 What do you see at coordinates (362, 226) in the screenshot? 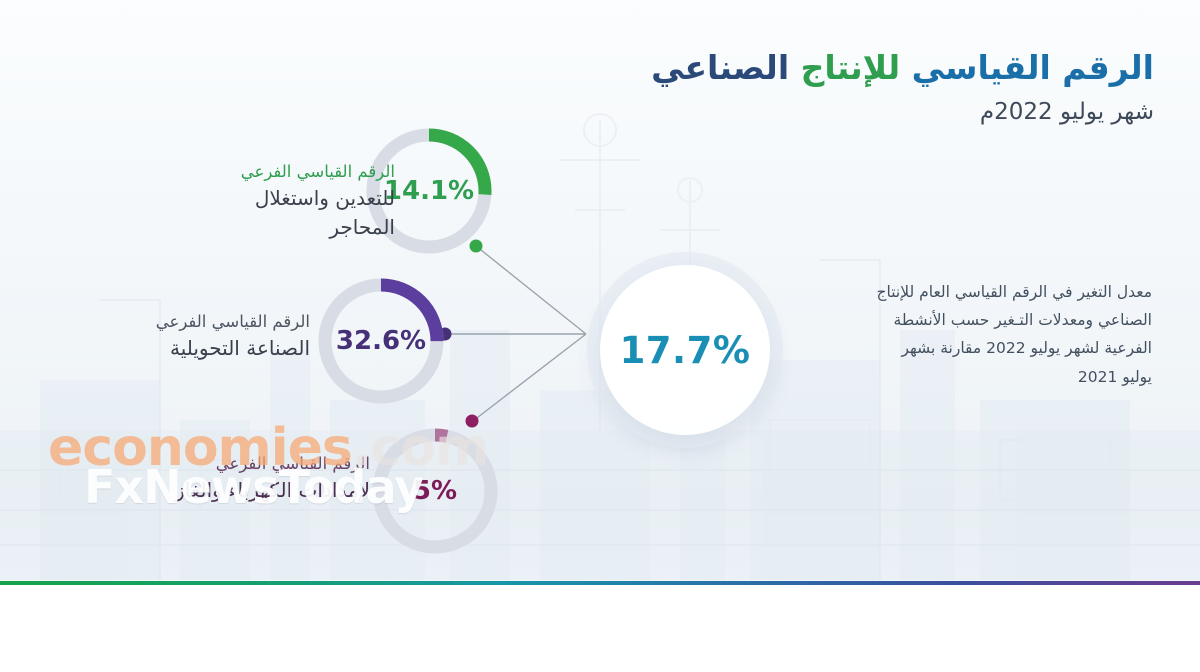
I see `label-mining-line3: المحاجر` at bounding box center [362, 226].